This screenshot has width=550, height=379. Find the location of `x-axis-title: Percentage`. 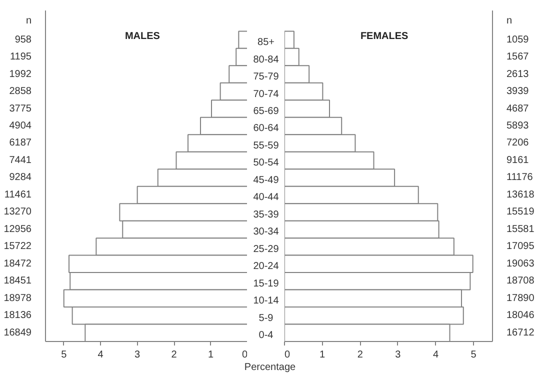

x-axis-title: Percentage is located at coordinates (270, 368).